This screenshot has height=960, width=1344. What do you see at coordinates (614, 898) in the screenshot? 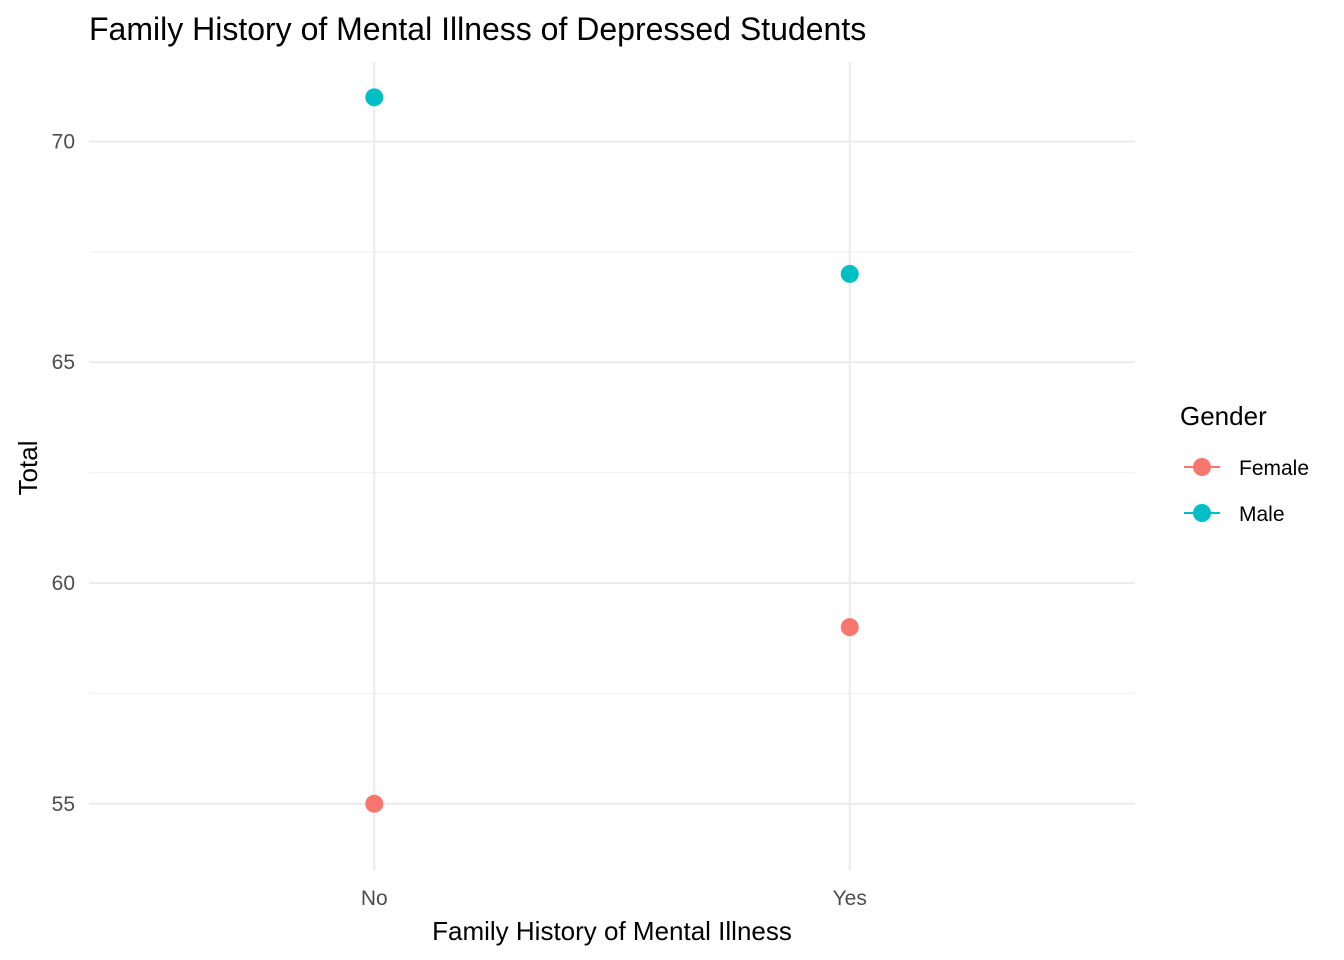
I see `x-axis-ticks: No Yes` at bounding box center [614, 898].